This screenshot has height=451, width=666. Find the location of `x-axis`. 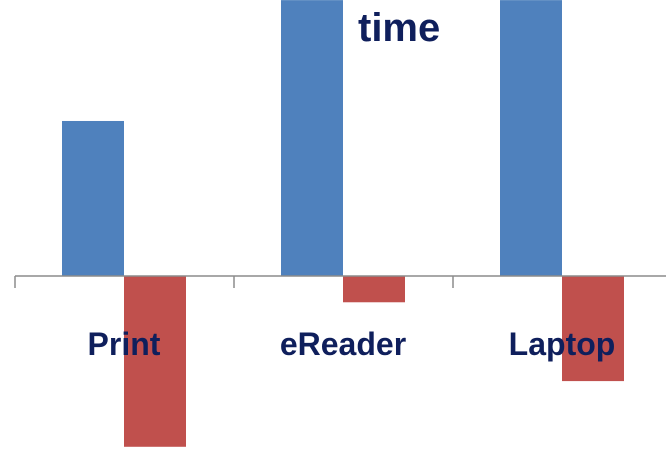

x-axis is located at coordinates (340, 281).